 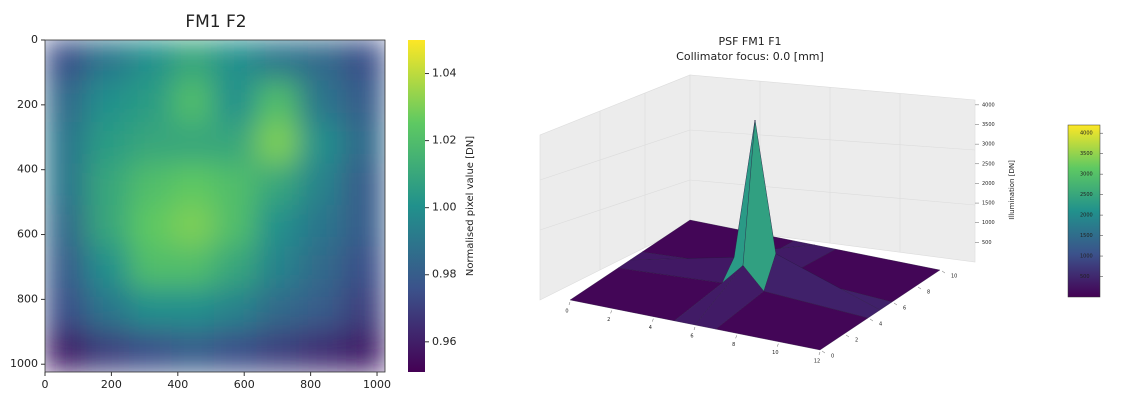 What do you see at coordinates (988, 184) in the screenshot?
I see `z-tick-label: 2000` at bounding box center [988, 184].